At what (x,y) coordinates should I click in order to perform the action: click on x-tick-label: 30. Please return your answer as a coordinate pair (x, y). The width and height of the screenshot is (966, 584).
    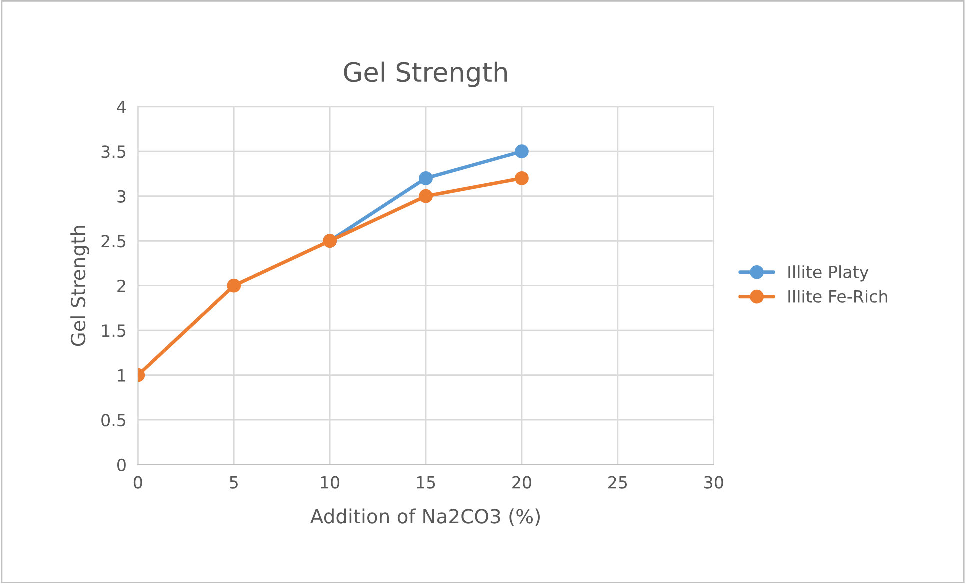
    Looking at the image, I should click on (714, 482).